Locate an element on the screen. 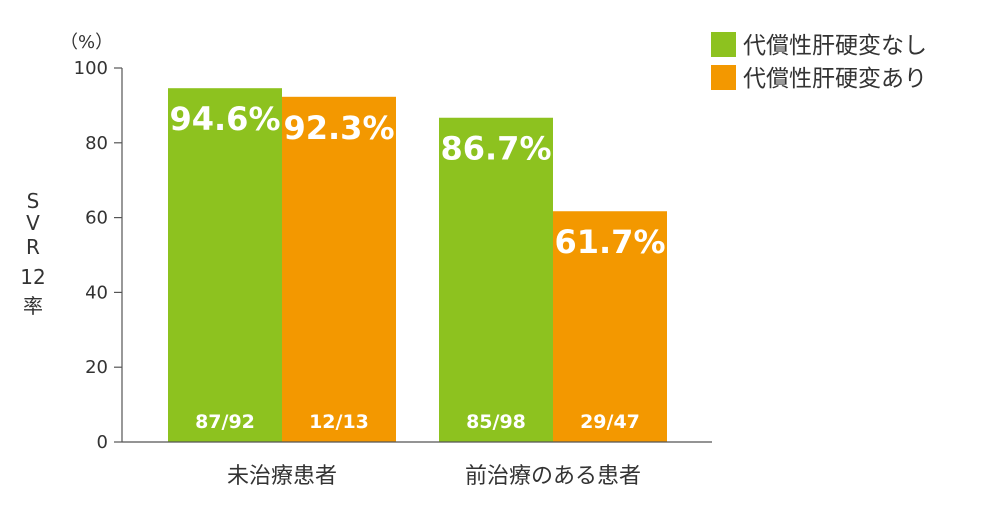 This screenshot has height=518, width=998. y-axis-label-char: 12 is located at coordinates (32, 277).